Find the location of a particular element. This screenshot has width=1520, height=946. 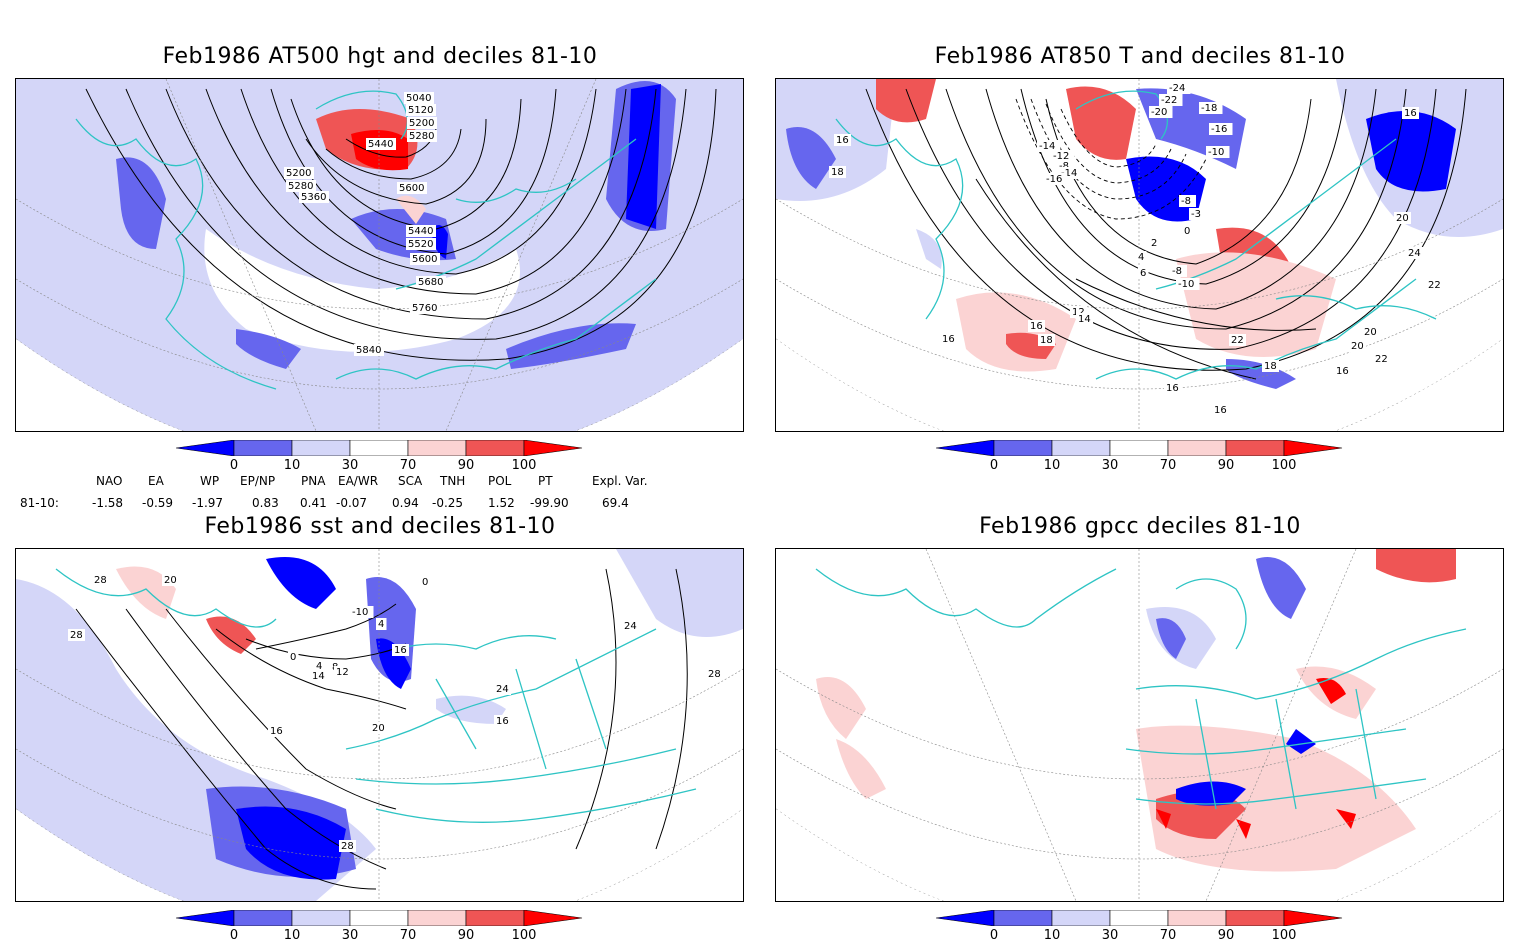

contour-label: -16 is located at coordinates (1054, 179).